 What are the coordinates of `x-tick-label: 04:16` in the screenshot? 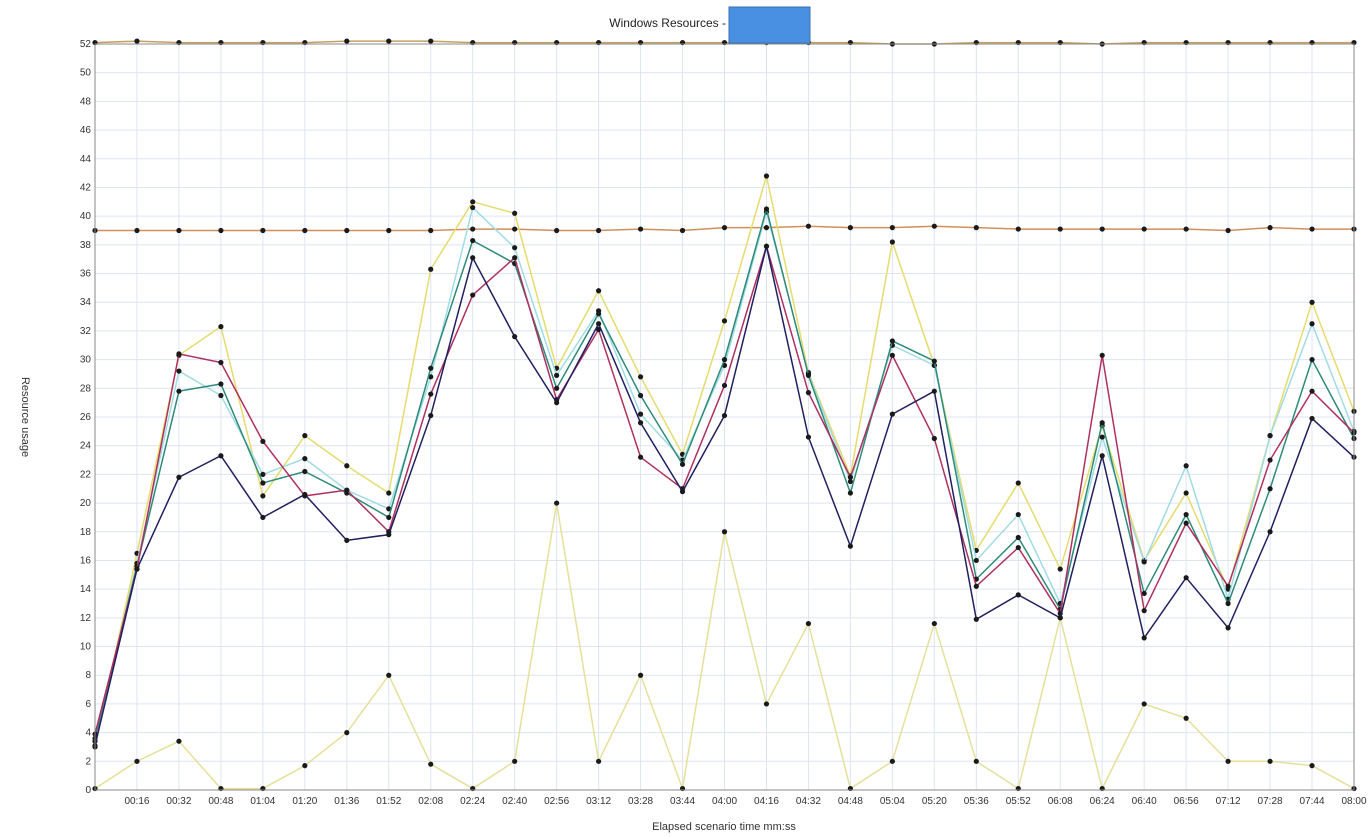 It's located at (766, 801).